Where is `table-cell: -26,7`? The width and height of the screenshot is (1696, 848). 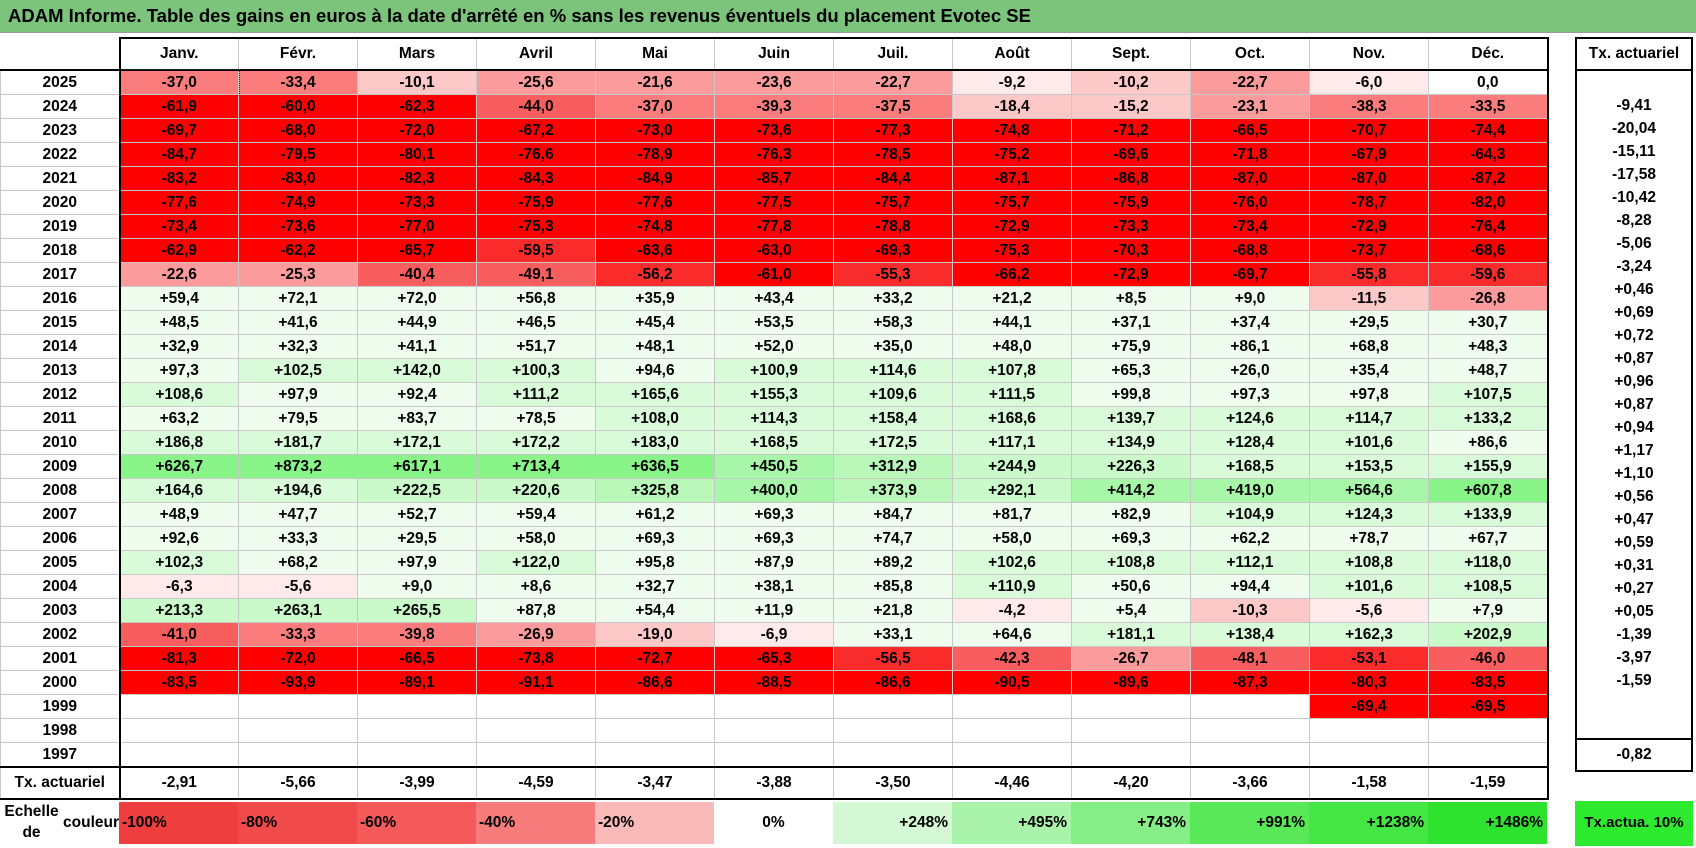 table-cell: -26,7 is located at coordinates (1131, 658).